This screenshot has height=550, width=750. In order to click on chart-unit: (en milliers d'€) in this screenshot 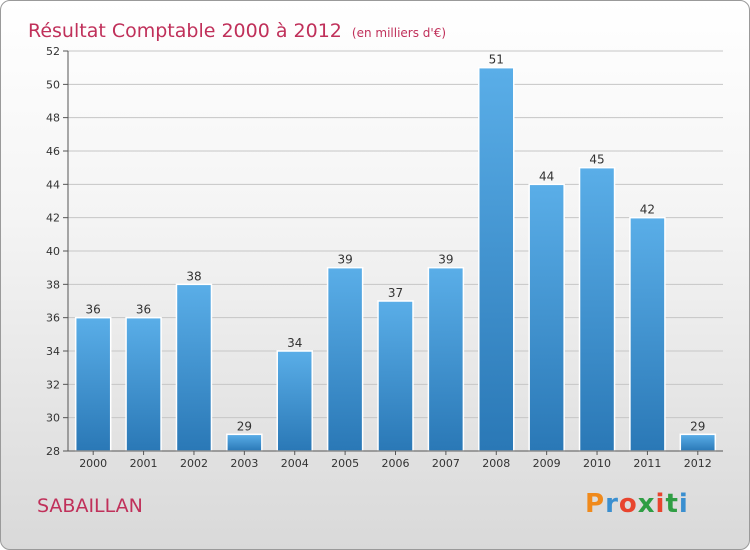, I will do `click(399, 33)`.